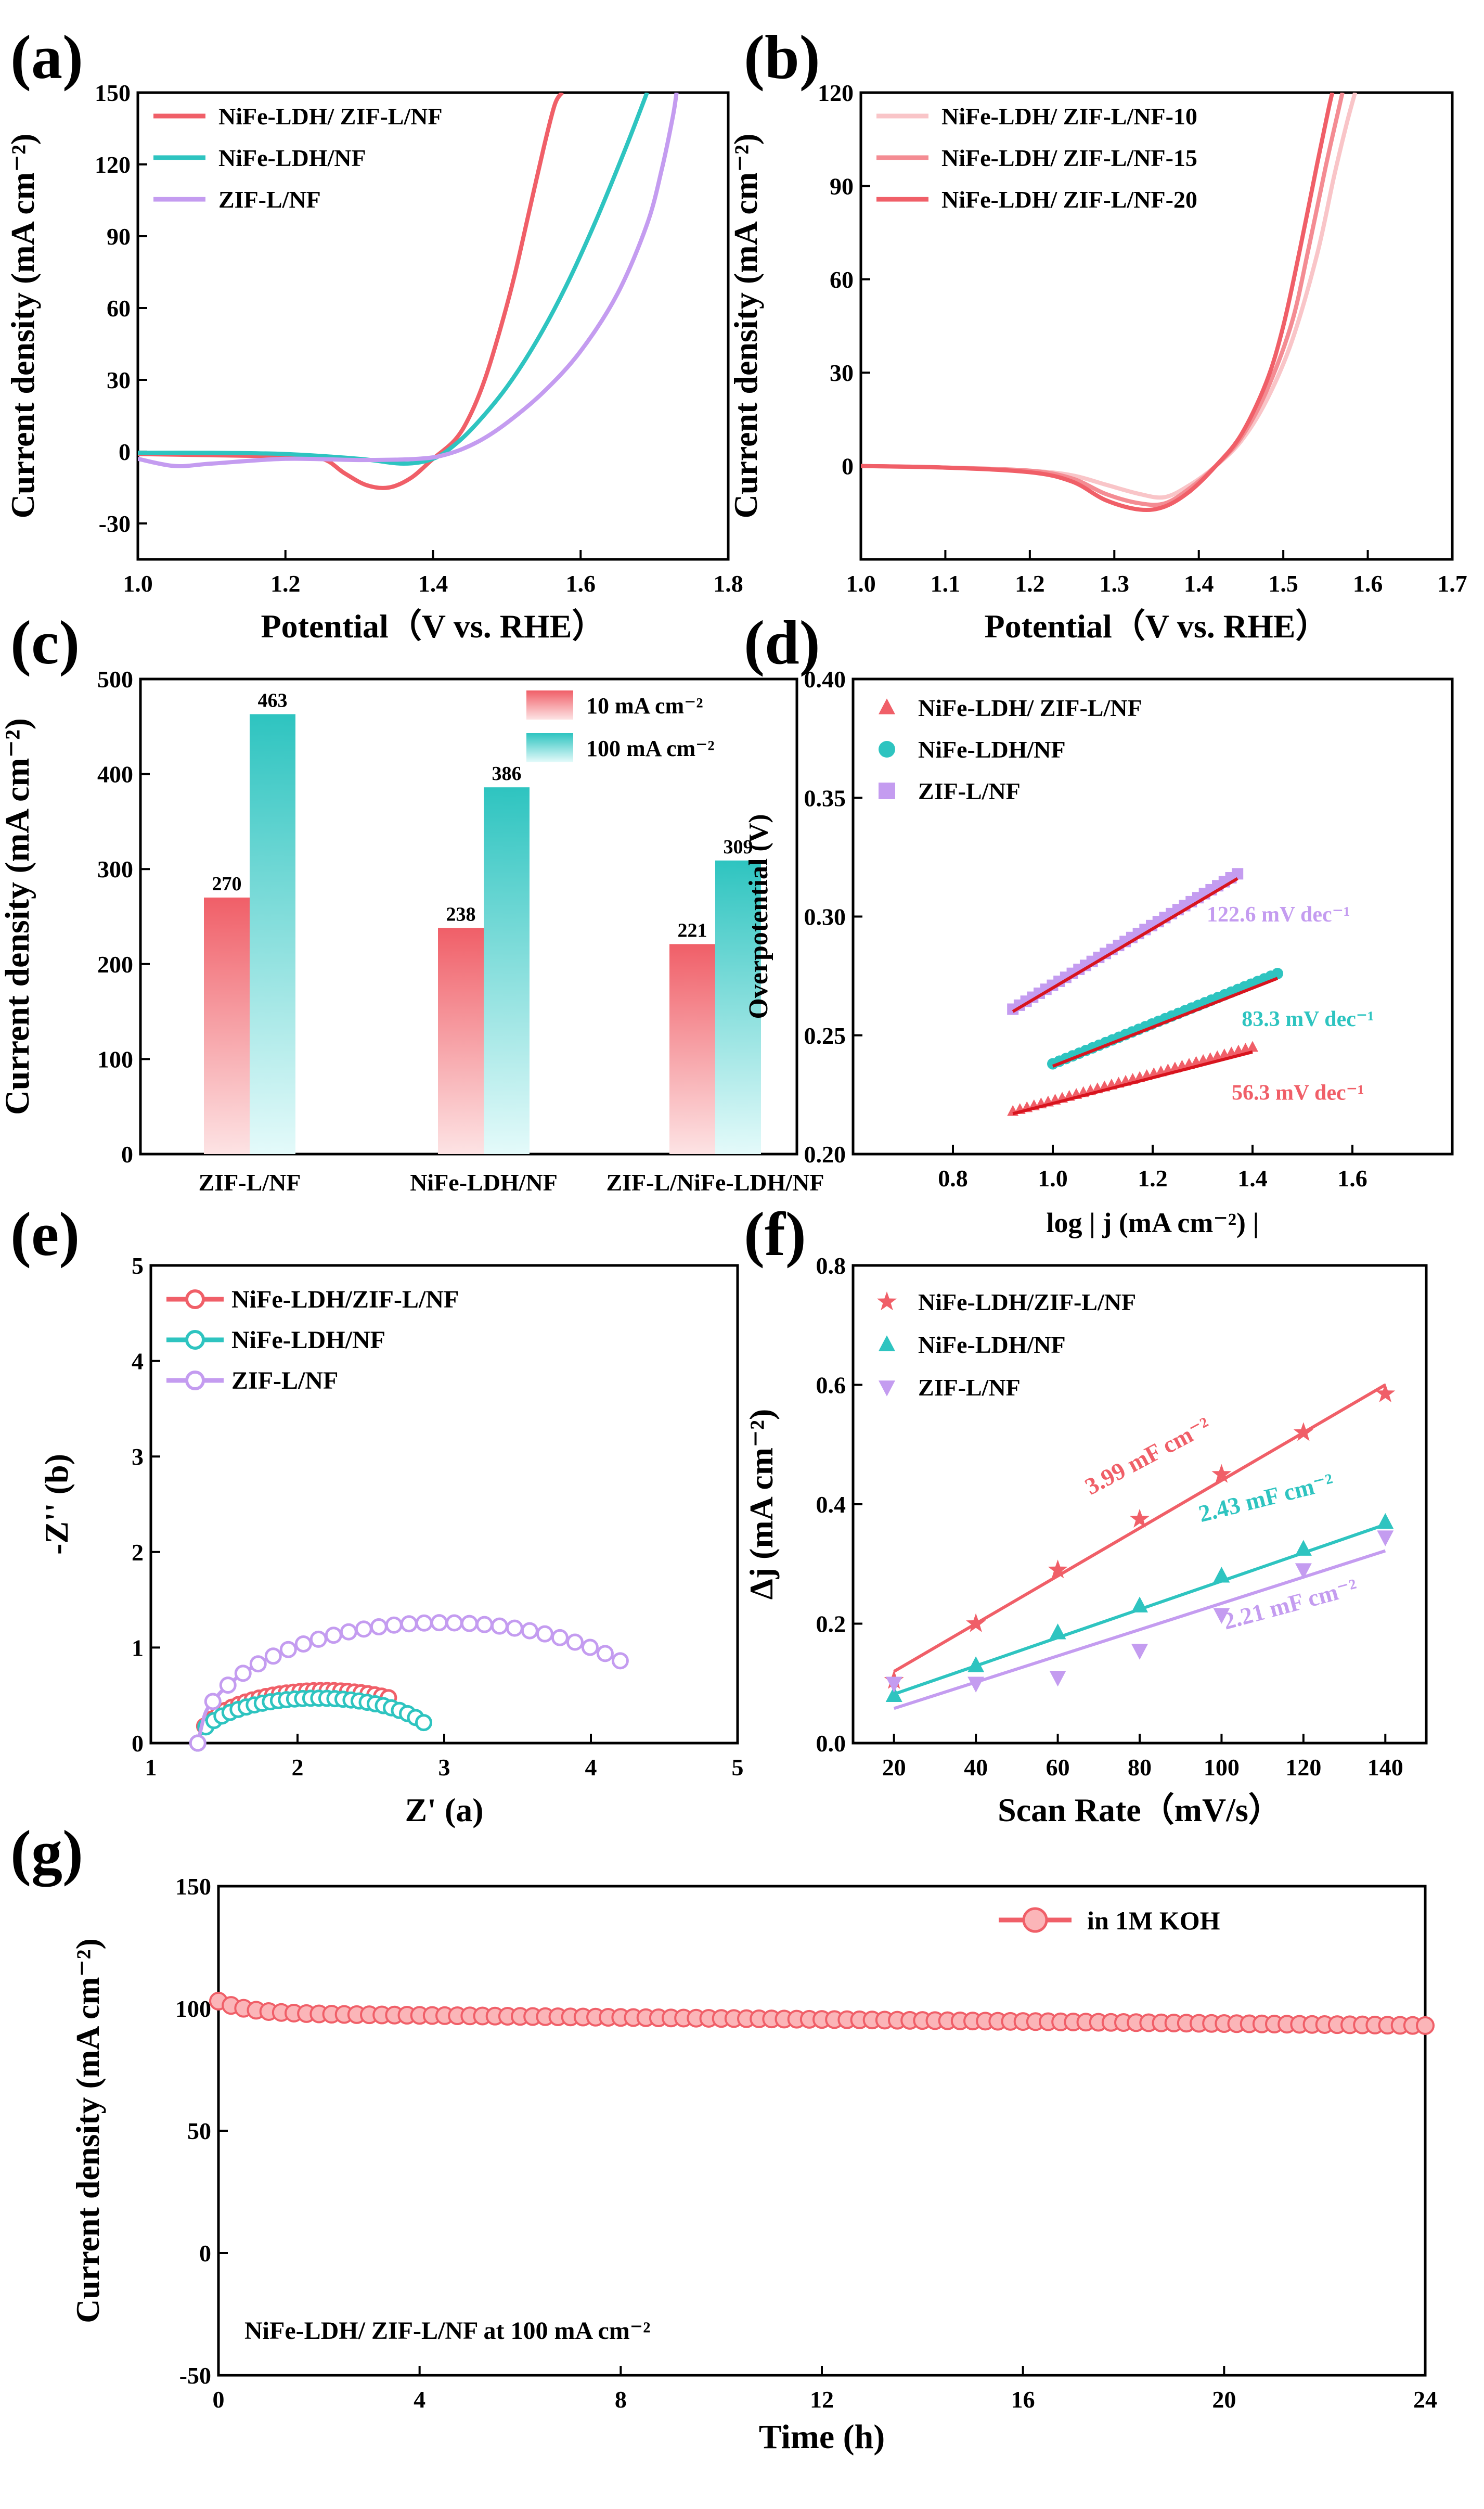 The image size is (1484, 2509). What do you see at coordinates (738, 1767) in the screenshot?
I see `x-tick-label: 5` at bounding box center [738, 1767].